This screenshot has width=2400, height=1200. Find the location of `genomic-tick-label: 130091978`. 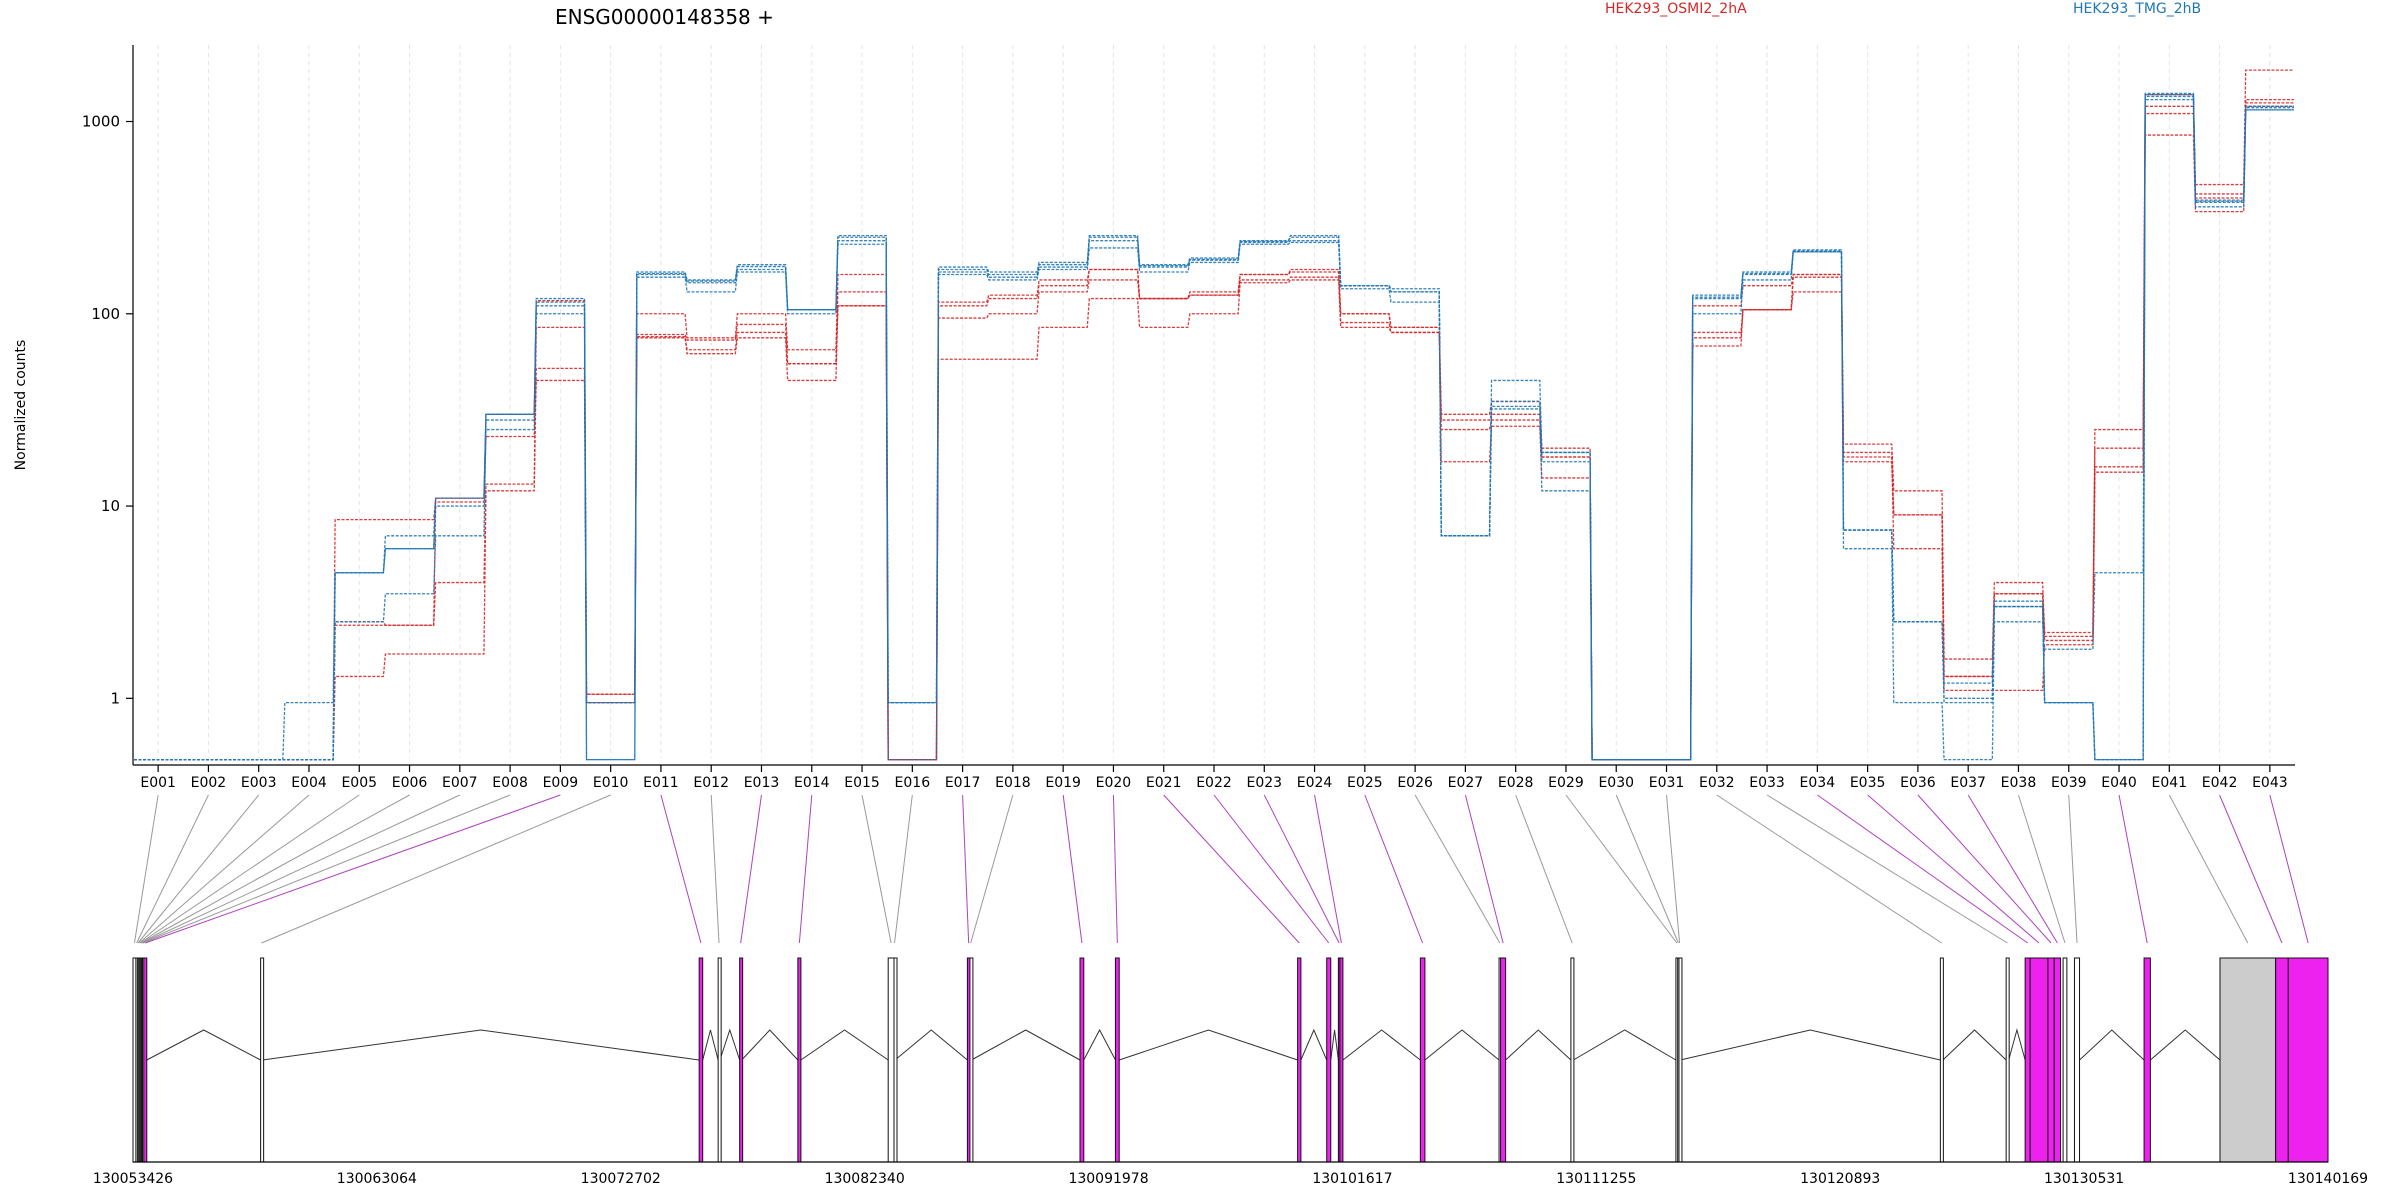

genomic-tick-label: 130091978 is located at coordinates (1108, 1179).